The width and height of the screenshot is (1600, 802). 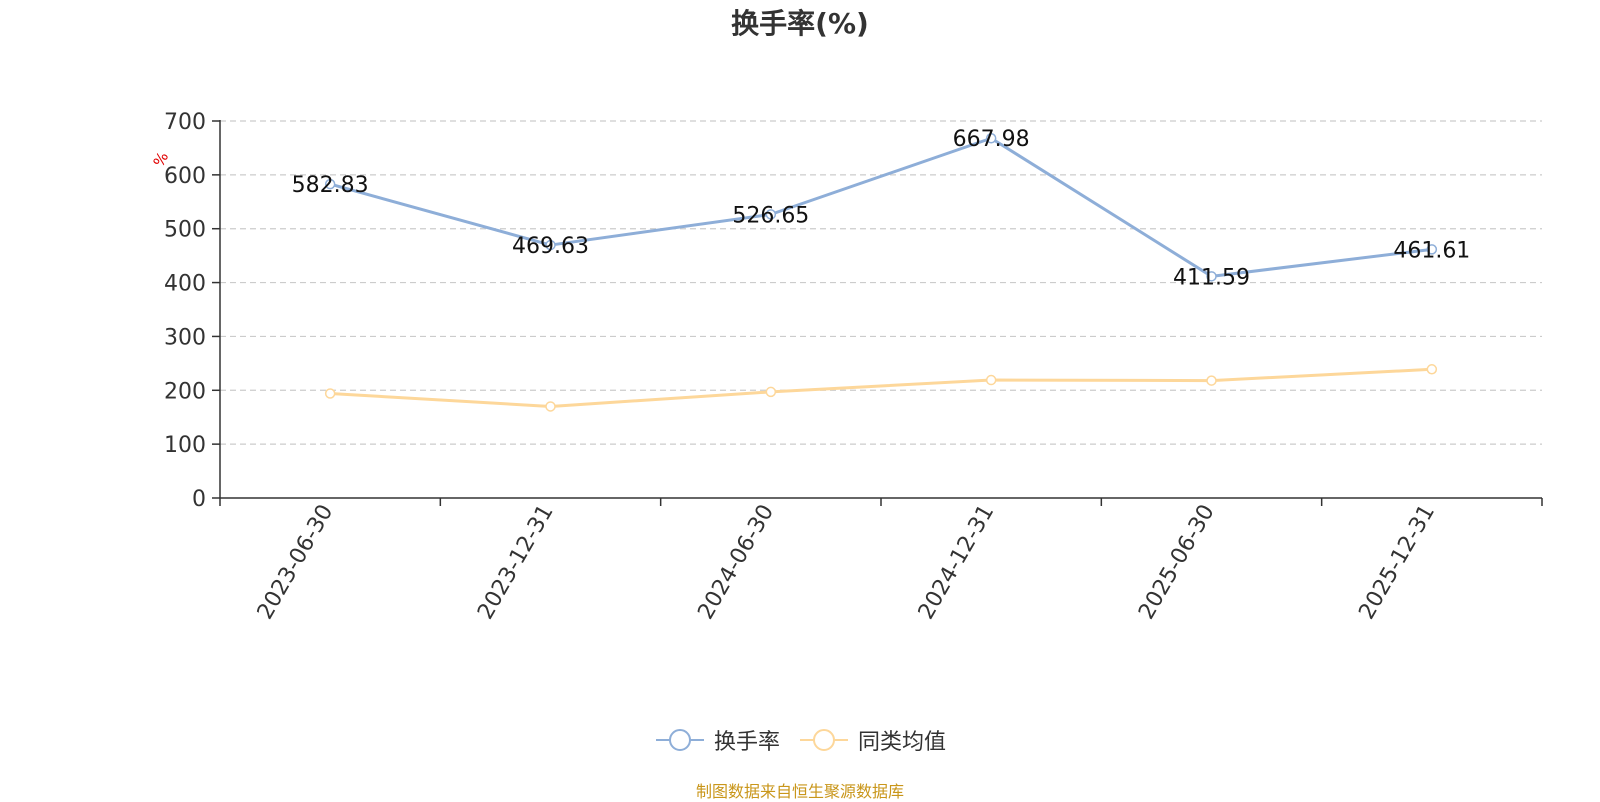 I want to click on y-axis-ticks: 0 100 200 300 400 500 600 700, so click(x=192, y=311).